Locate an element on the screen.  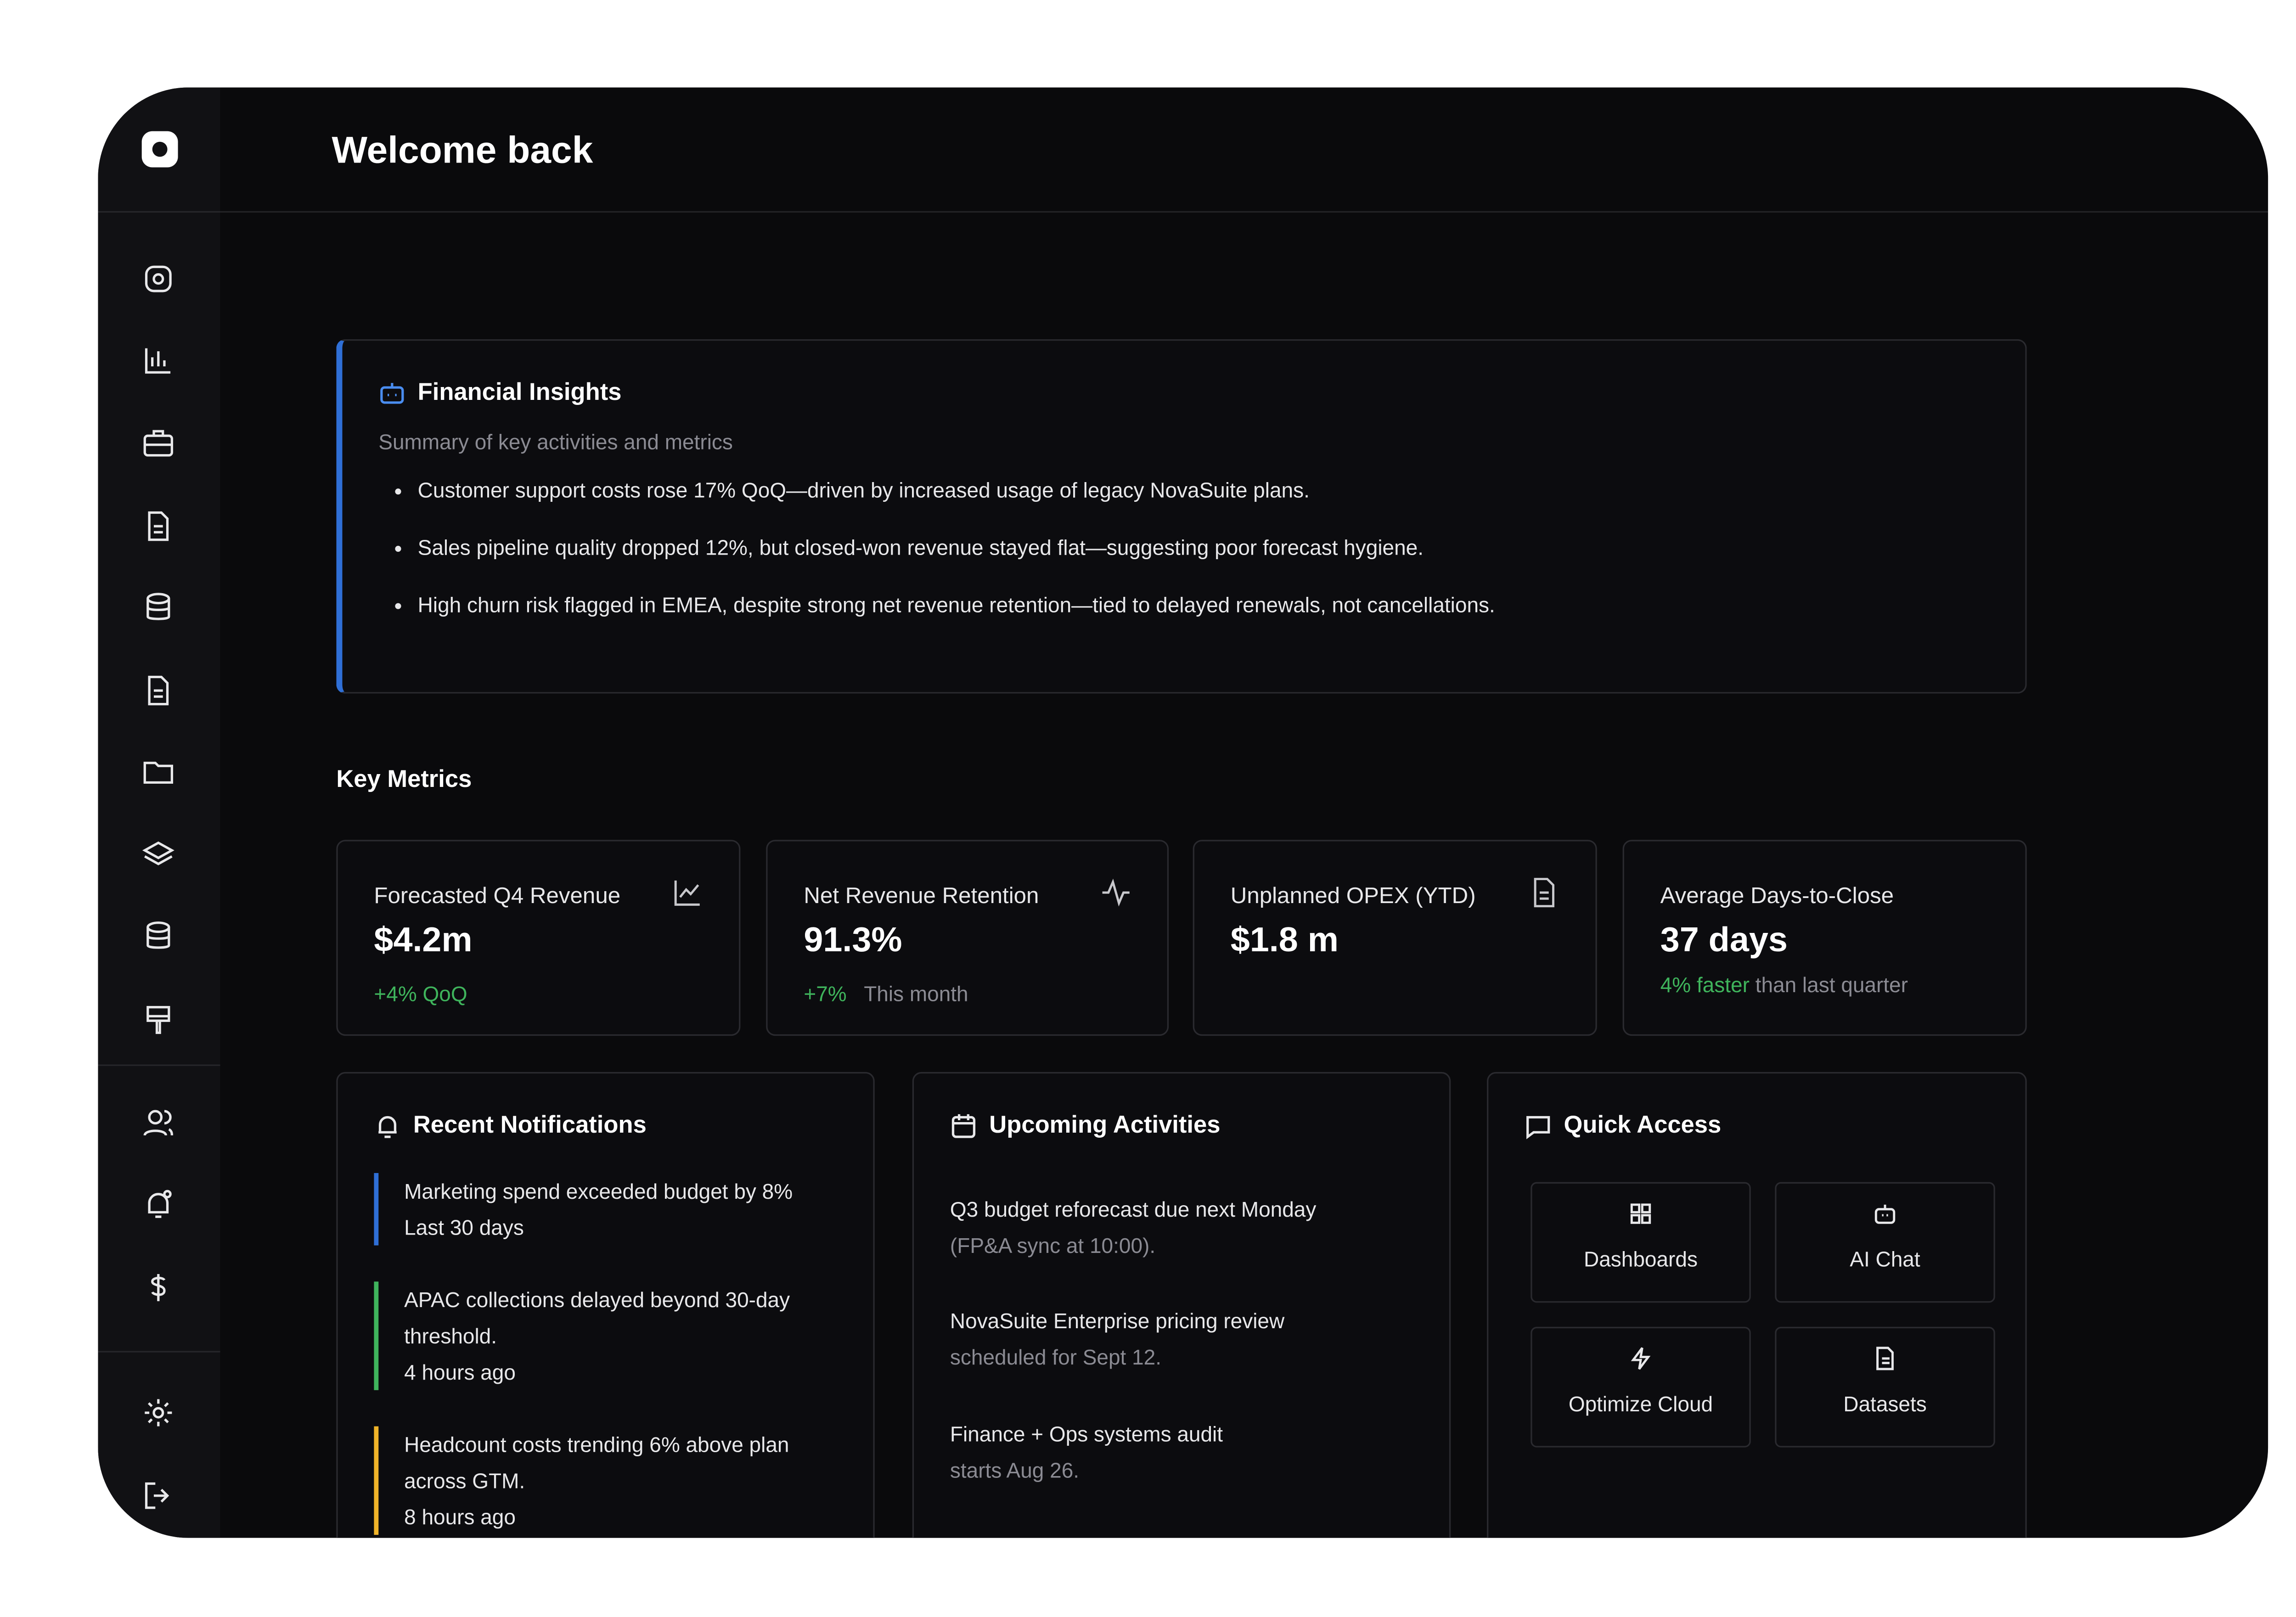
activity-text: Finance + Ops systems audit is located at coordinates (1087, 1433).